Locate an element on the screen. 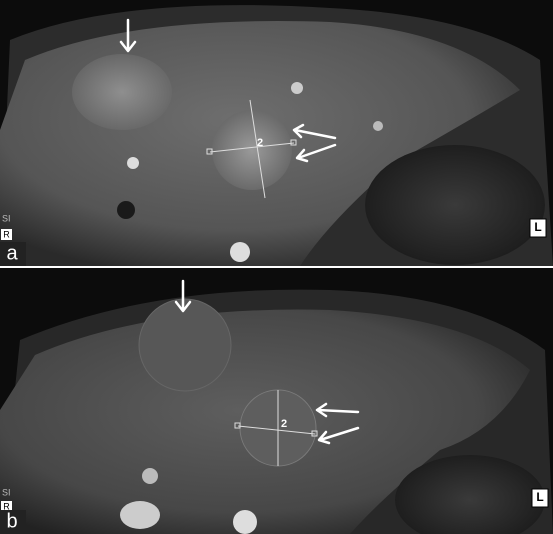 The image size is (553, 534). panel-label: b is located at coordinates (11, 521).